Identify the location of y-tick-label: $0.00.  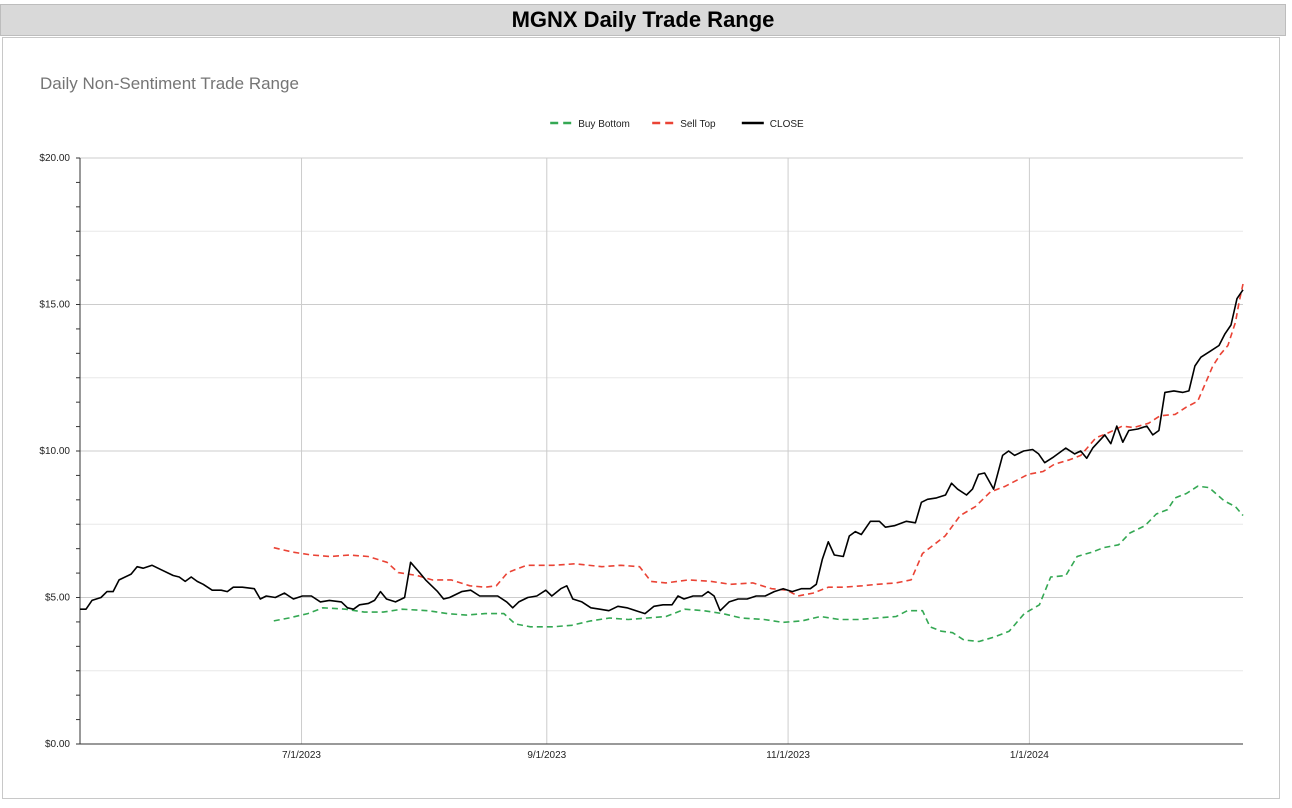
(57, 744).